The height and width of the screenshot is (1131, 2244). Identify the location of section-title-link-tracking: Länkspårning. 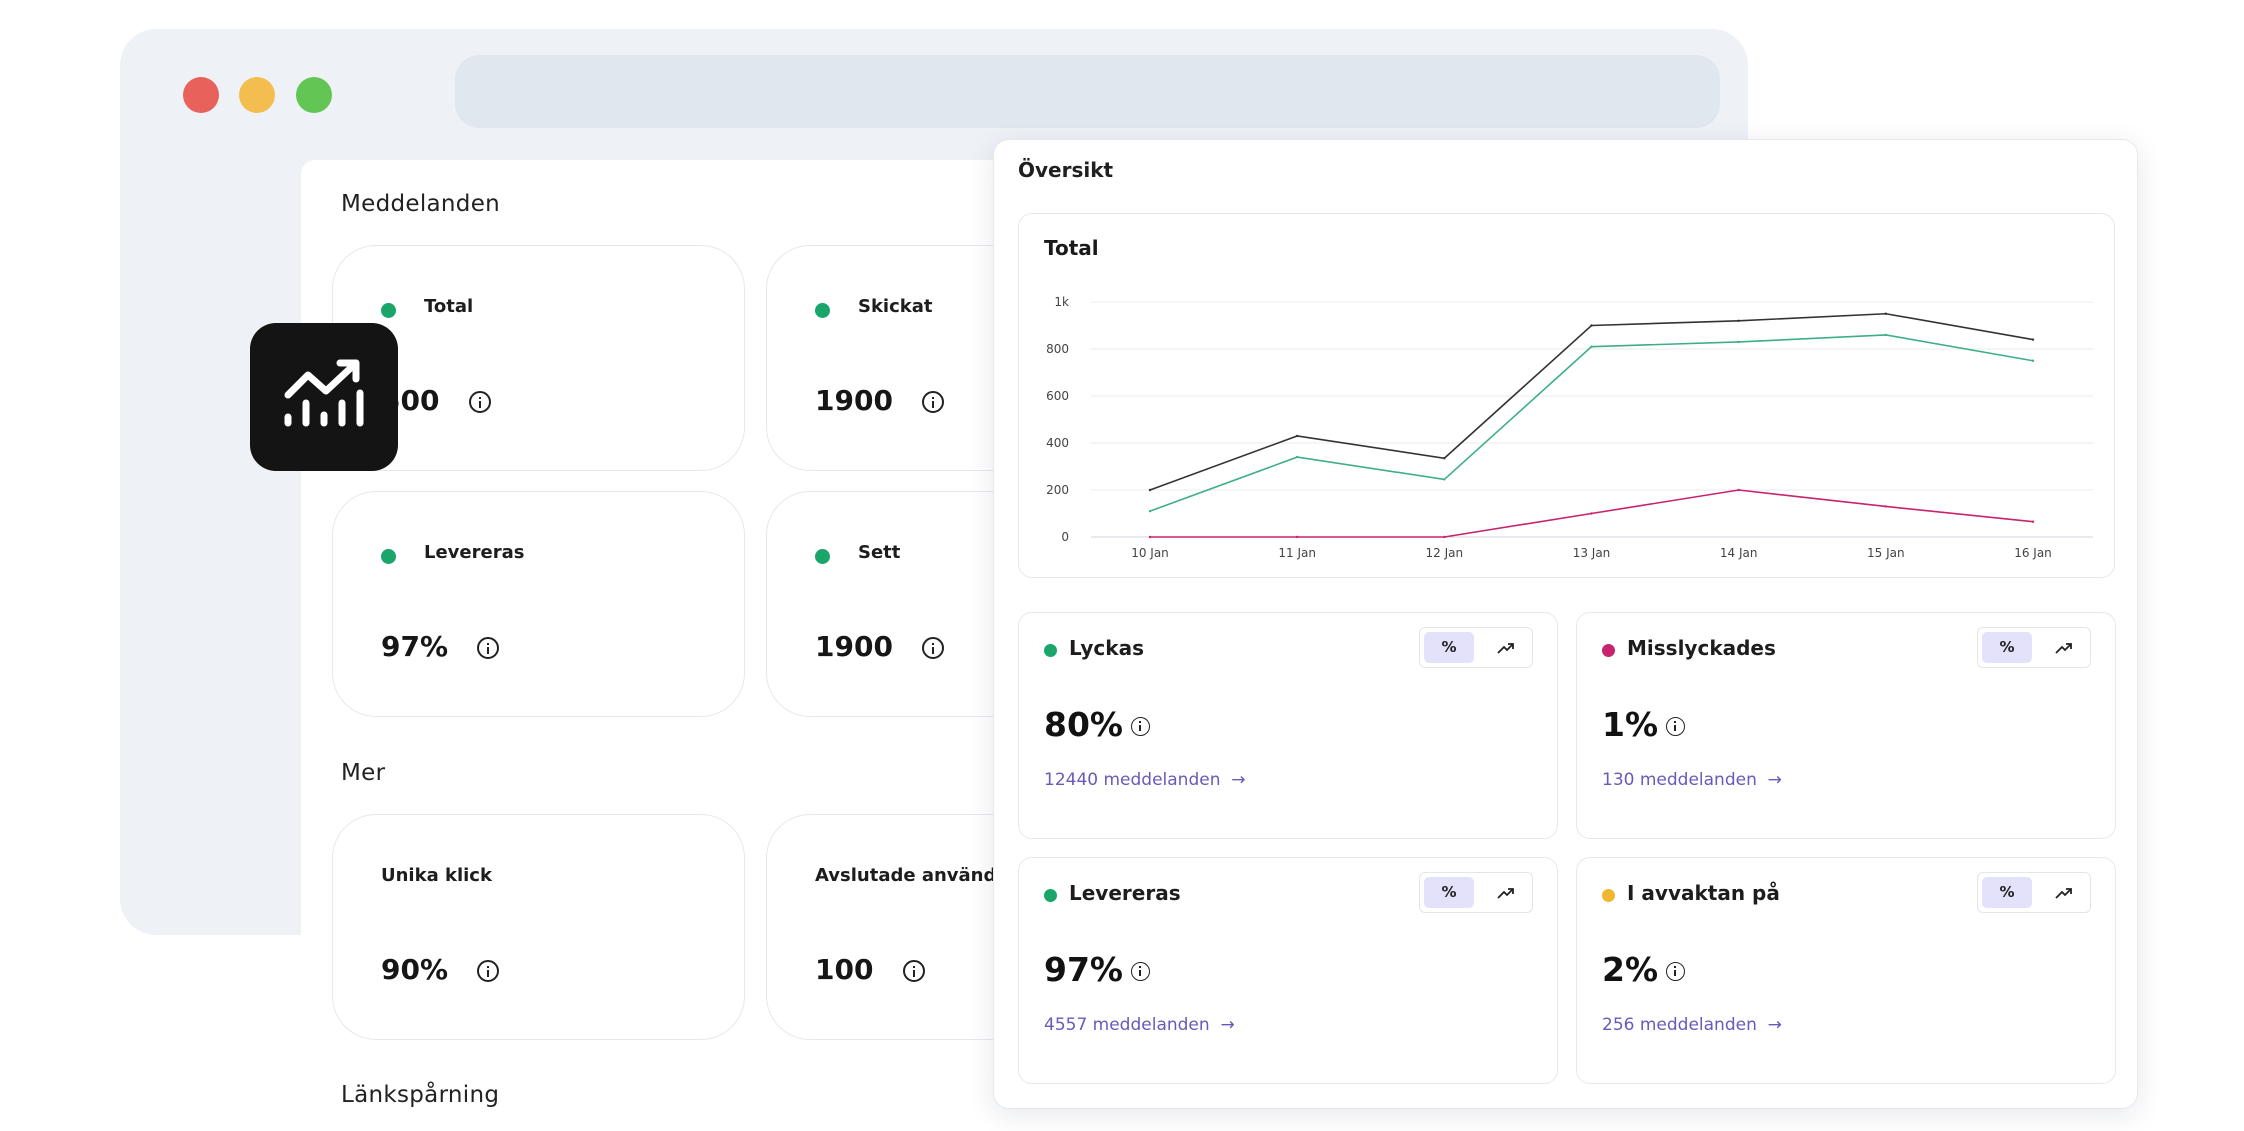
(420, 1095).